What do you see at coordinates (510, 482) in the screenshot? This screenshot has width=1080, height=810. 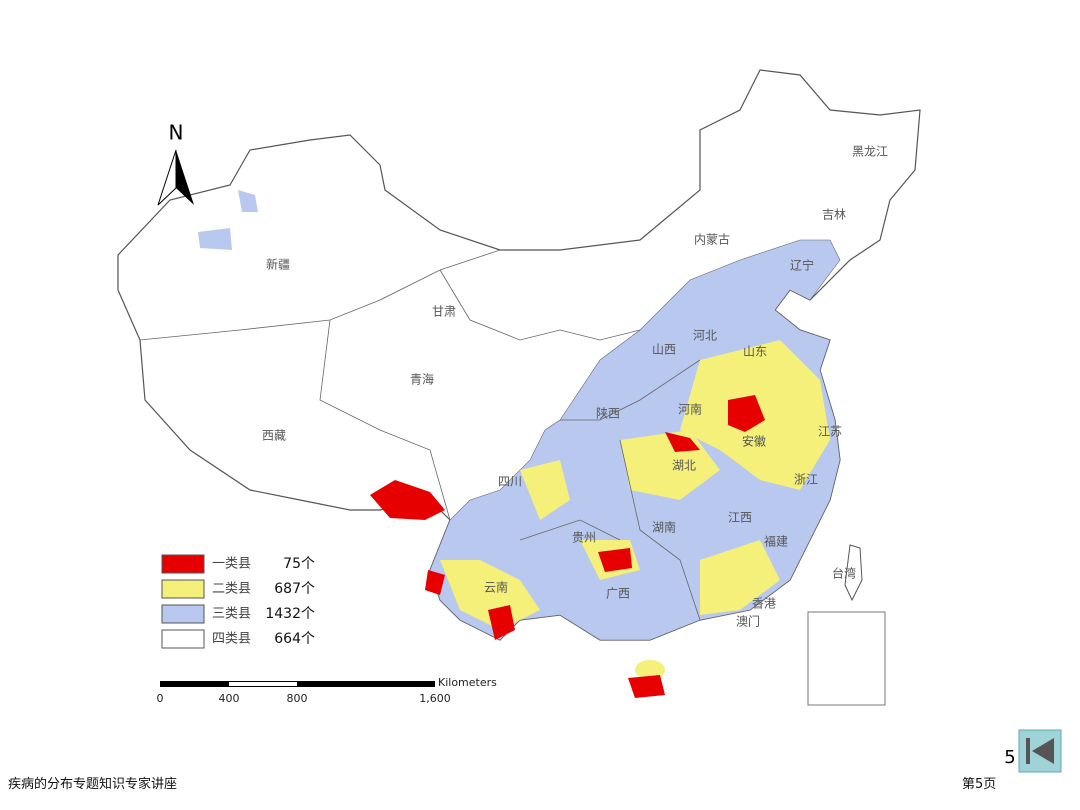 I see `province-label: 四川` at bounding box center [510, 482].